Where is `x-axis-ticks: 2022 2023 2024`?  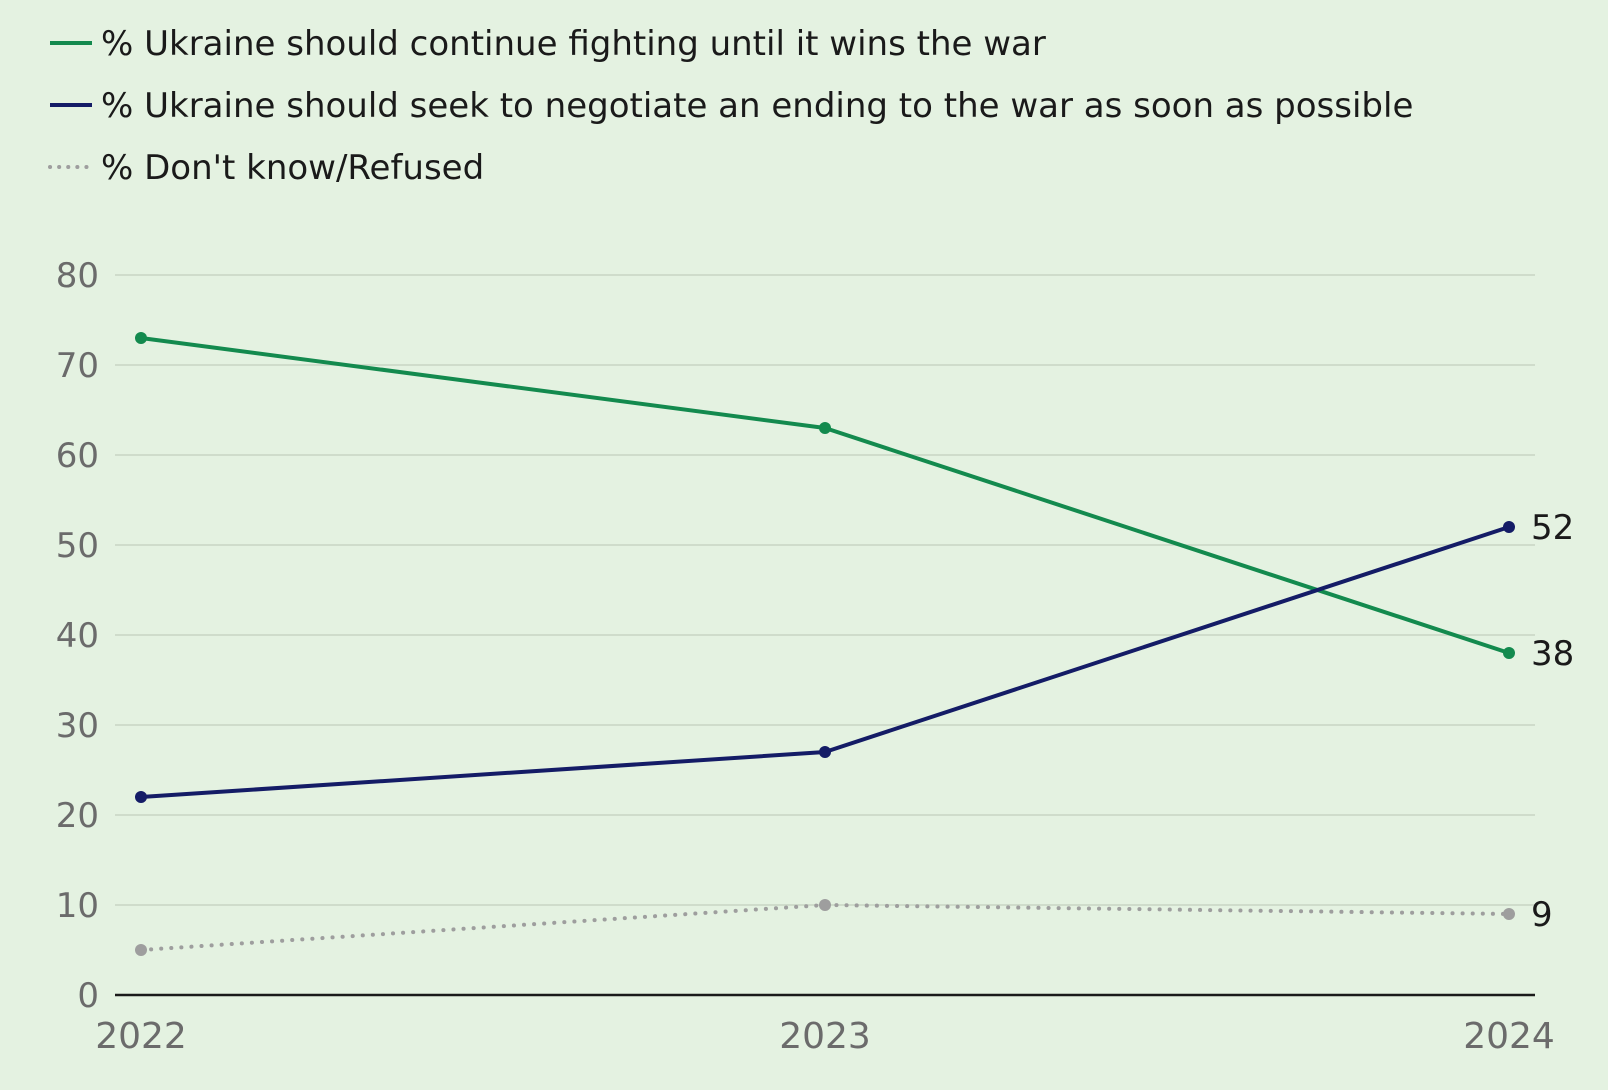 x-axis-ticks: 2022 2023 2024 is located at coordinates (825, 1036).